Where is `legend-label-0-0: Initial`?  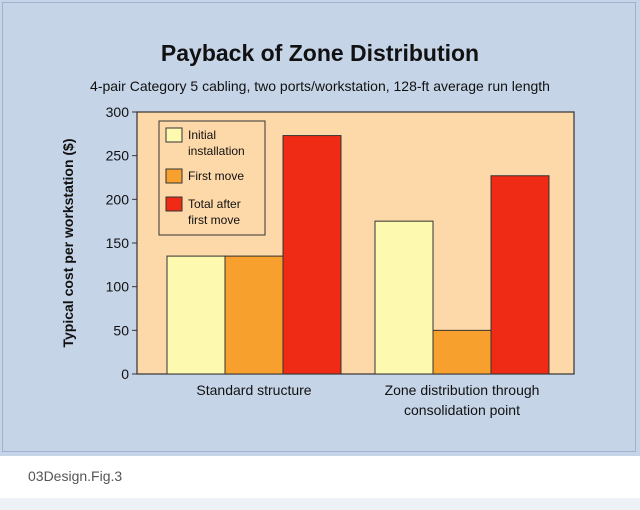
legend-label-0-0: Initial is located at coordinates (202, 135).